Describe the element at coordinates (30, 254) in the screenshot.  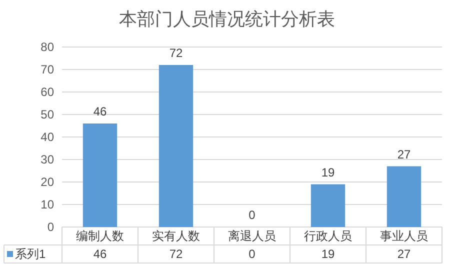
I see `legend-label: 系列1` at that location.